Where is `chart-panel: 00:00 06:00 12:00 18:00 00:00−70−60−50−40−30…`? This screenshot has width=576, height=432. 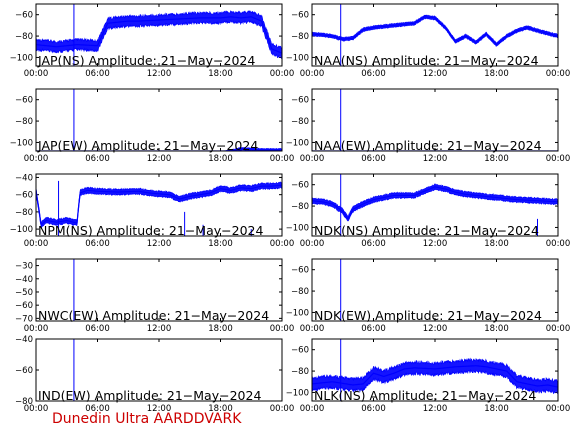
chart-panel: 00:00 06:00 12:00 18:00 00:00−70−60−50−40−30… is located at coordinates (155, 296).